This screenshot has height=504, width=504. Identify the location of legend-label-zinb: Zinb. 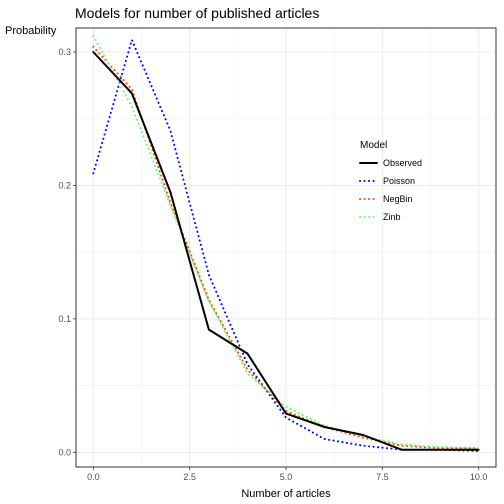
(392, 217).